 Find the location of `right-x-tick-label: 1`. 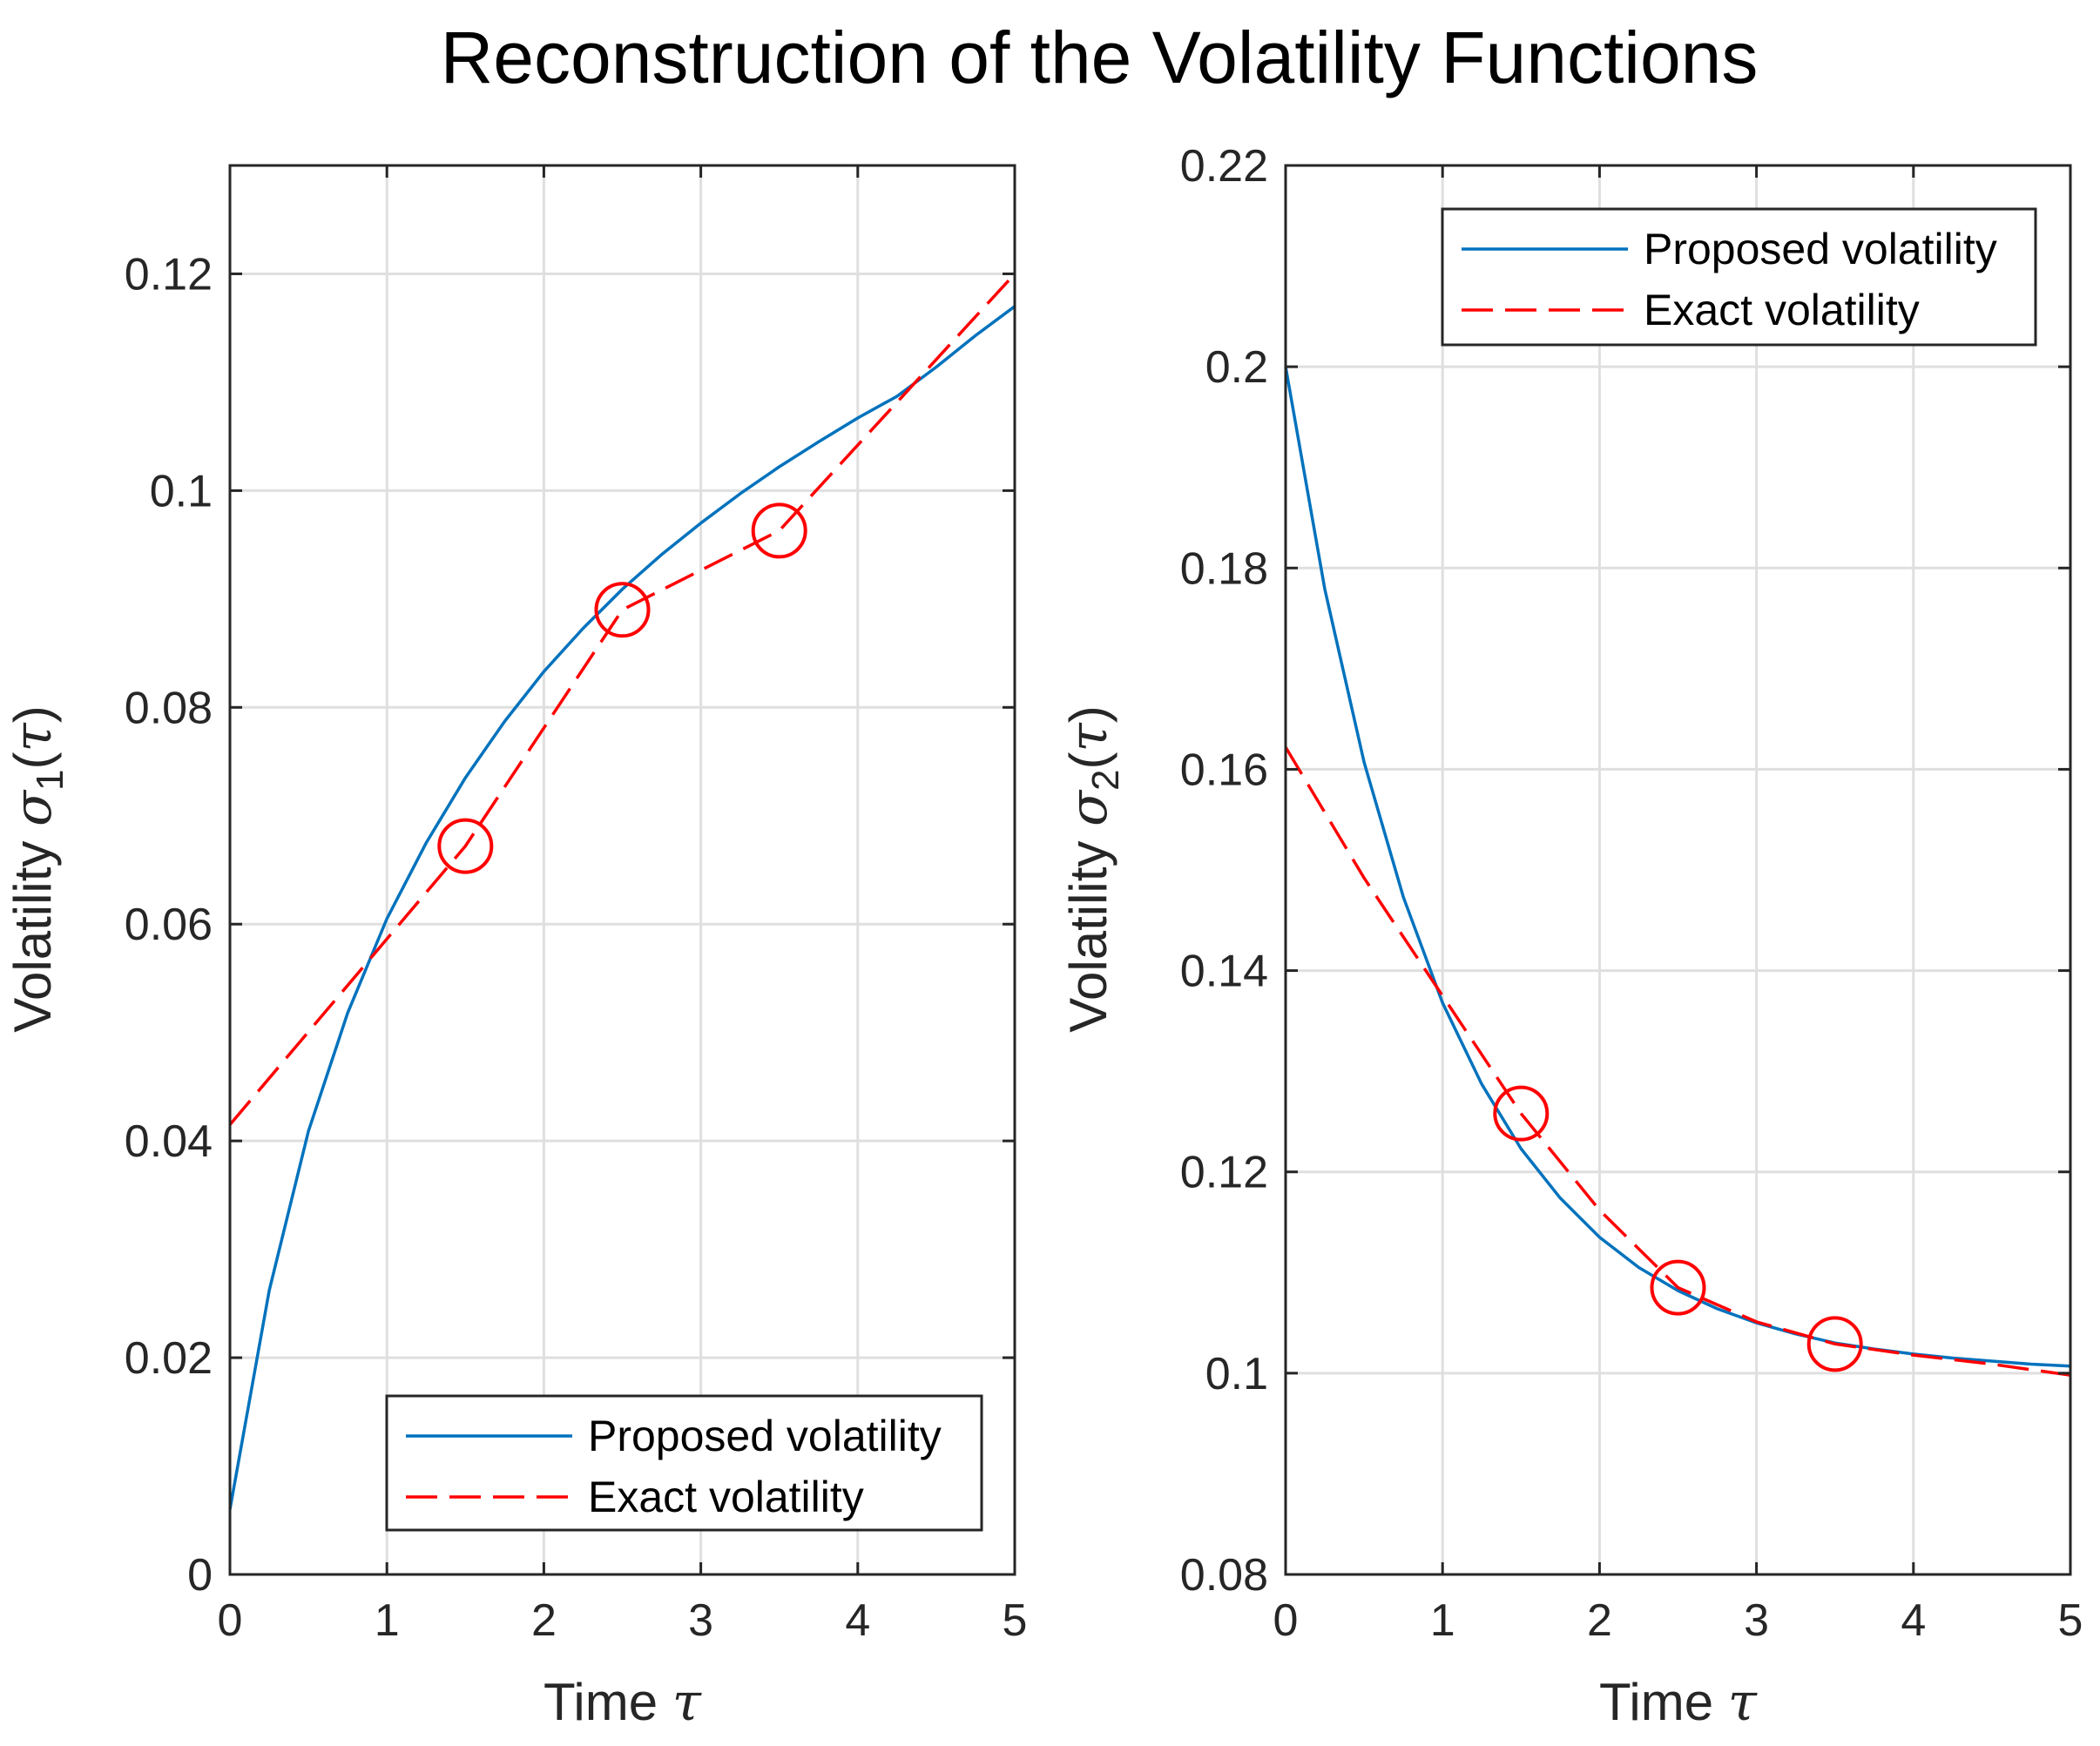

right-x-tick-label: 1 is located at coordinates (1442, 1620).